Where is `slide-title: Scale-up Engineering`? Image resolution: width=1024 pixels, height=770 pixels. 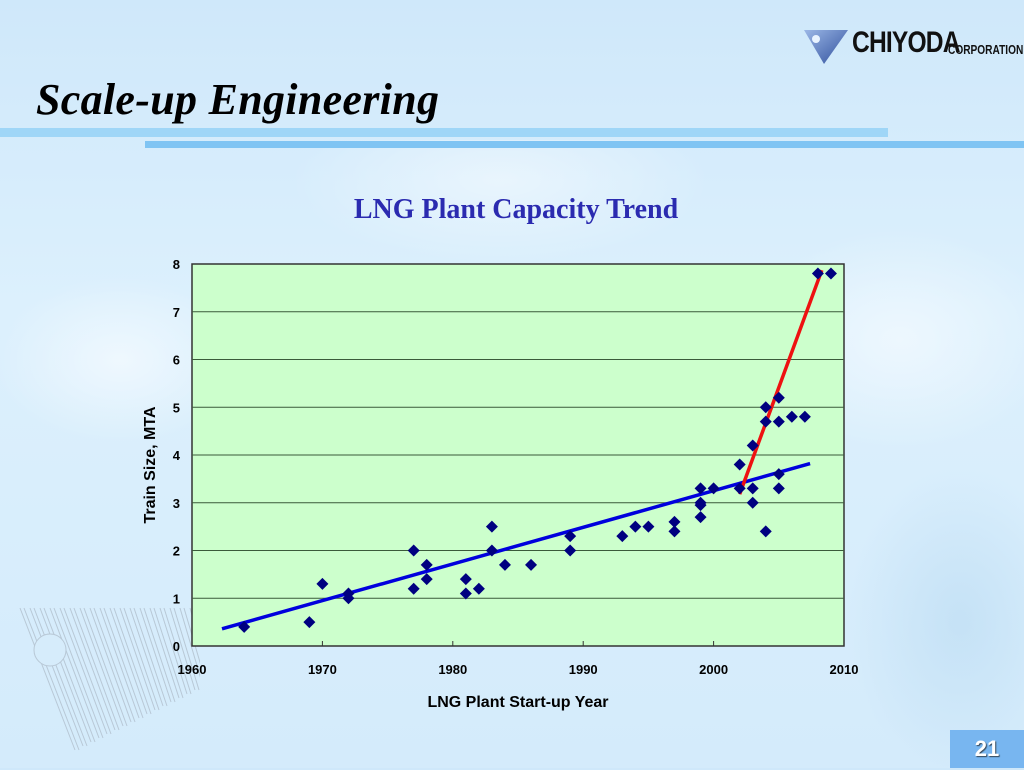 slide-title: Scale-up Engineering is located at coordinates (238, 99).